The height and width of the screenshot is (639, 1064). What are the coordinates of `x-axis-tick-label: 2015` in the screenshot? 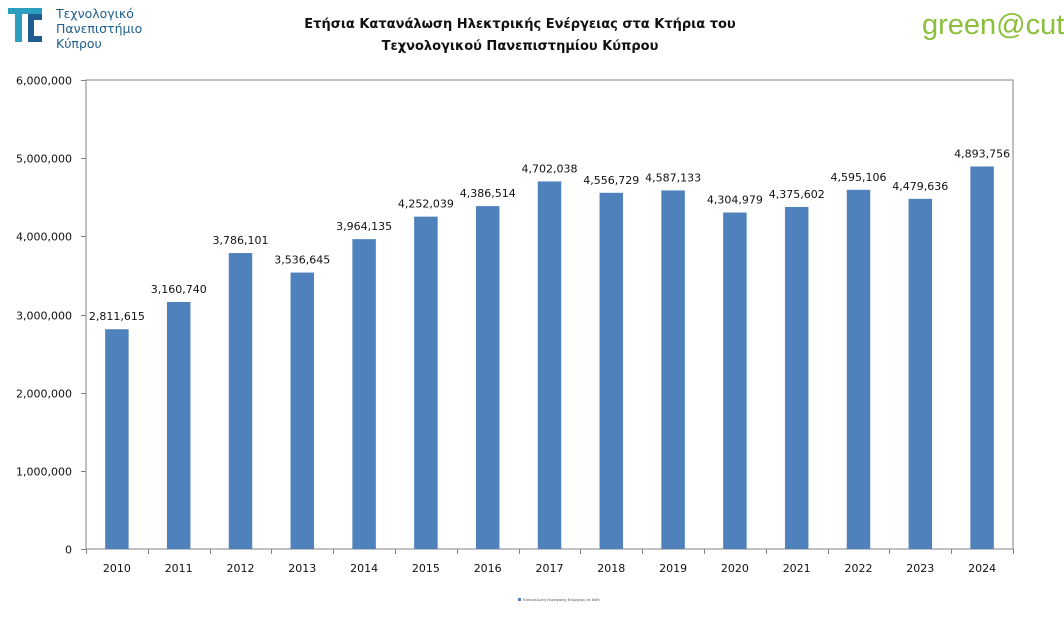 It's located at (426, 568).